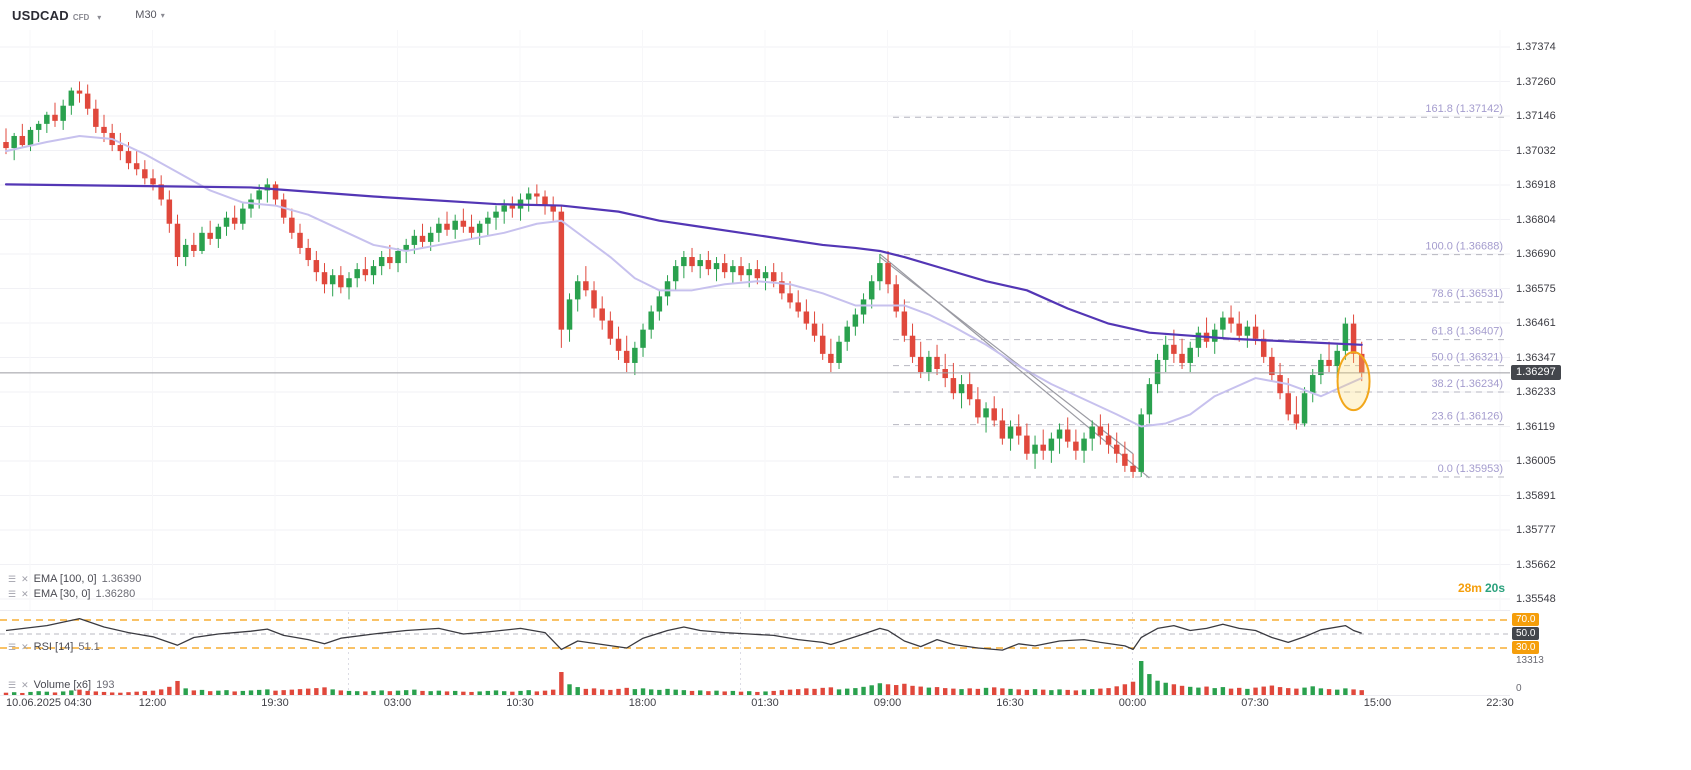  Describe the element at coordinates (1536, 599) in the screenshot. I see `price-axis-label: 1.35548` at that location.